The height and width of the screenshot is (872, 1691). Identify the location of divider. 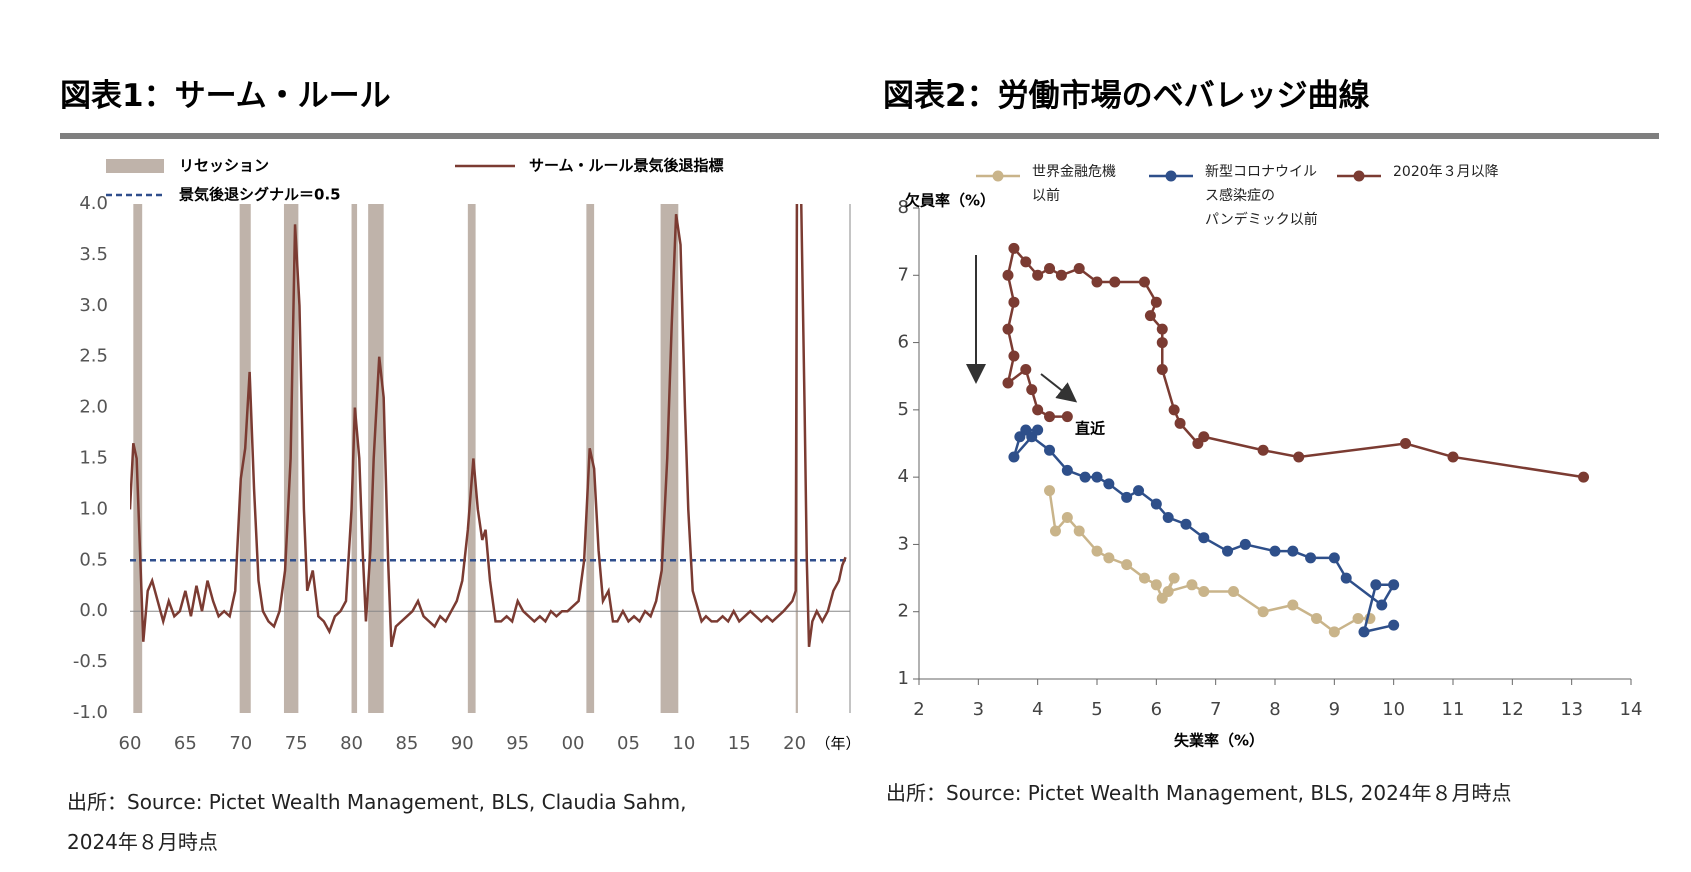
(859, 136).